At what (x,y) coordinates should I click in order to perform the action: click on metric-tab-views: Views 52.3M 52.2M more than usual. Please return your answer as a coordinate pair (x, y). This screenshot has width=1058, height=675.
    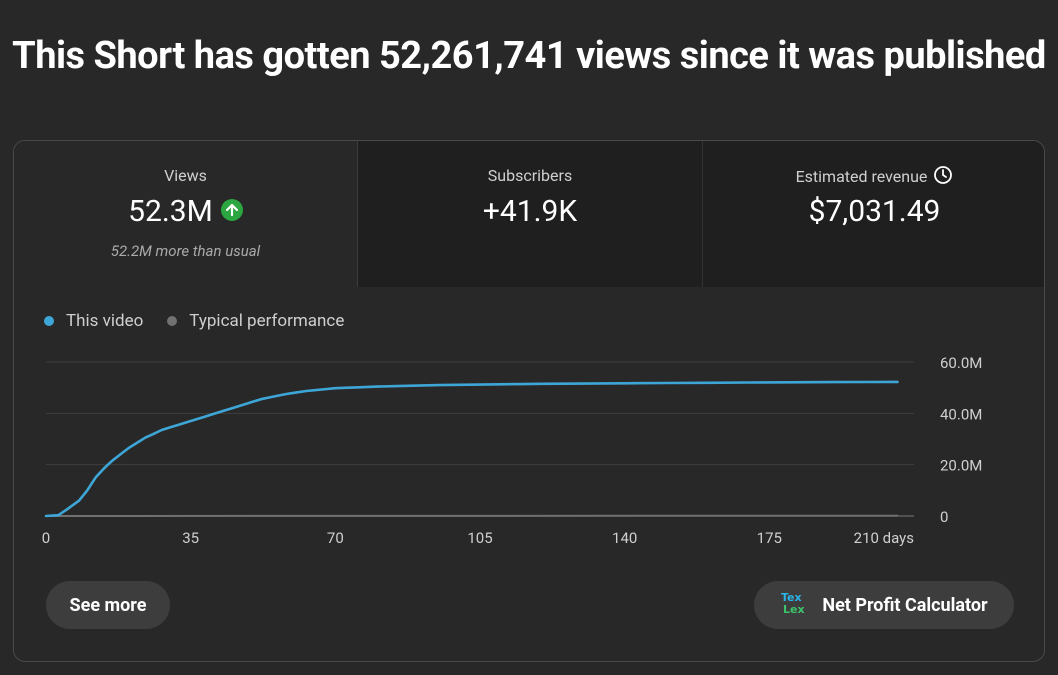
    Looking at the image, I should click on (186, 214).